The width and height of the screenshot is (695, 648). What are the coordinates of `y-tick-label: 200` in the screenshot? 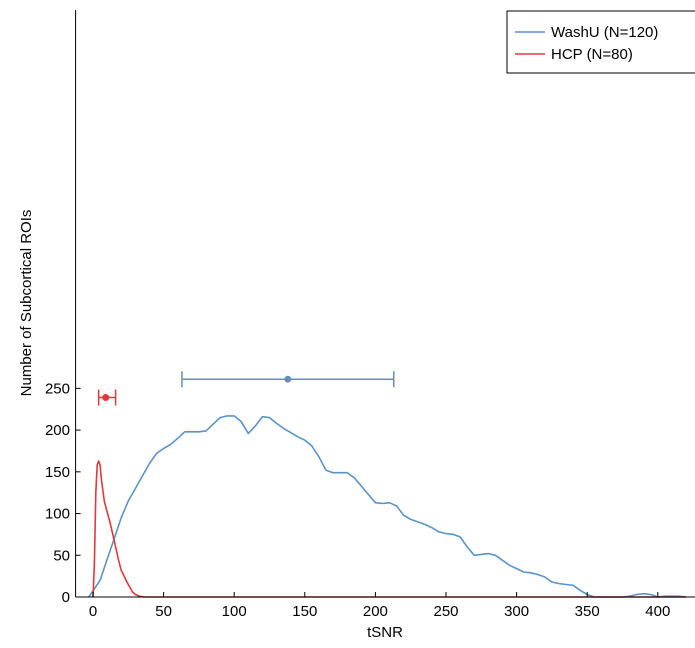 It's located at (57, 430).